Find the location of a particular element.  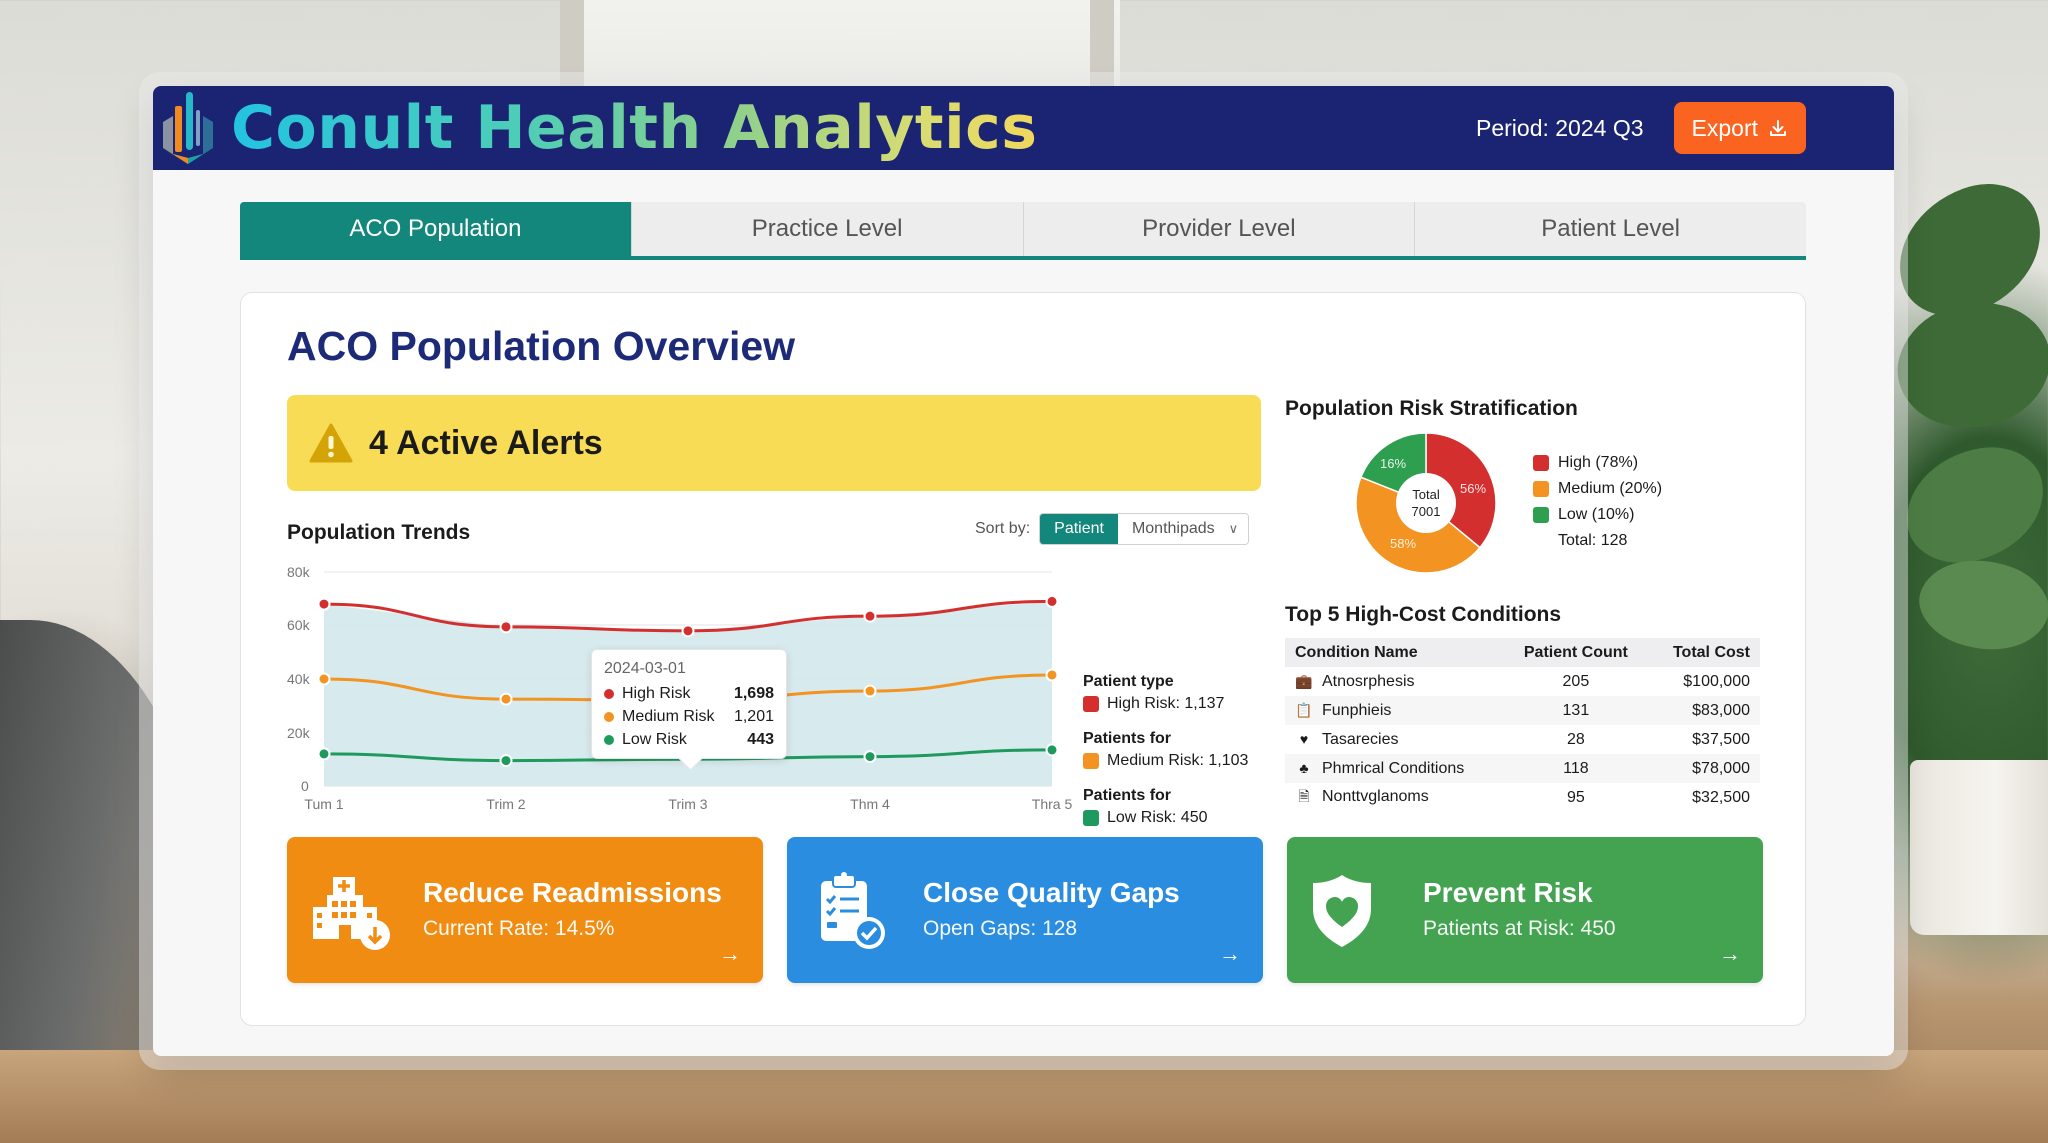

total-cost: $37,500 is located at coordinates (1721, 739).